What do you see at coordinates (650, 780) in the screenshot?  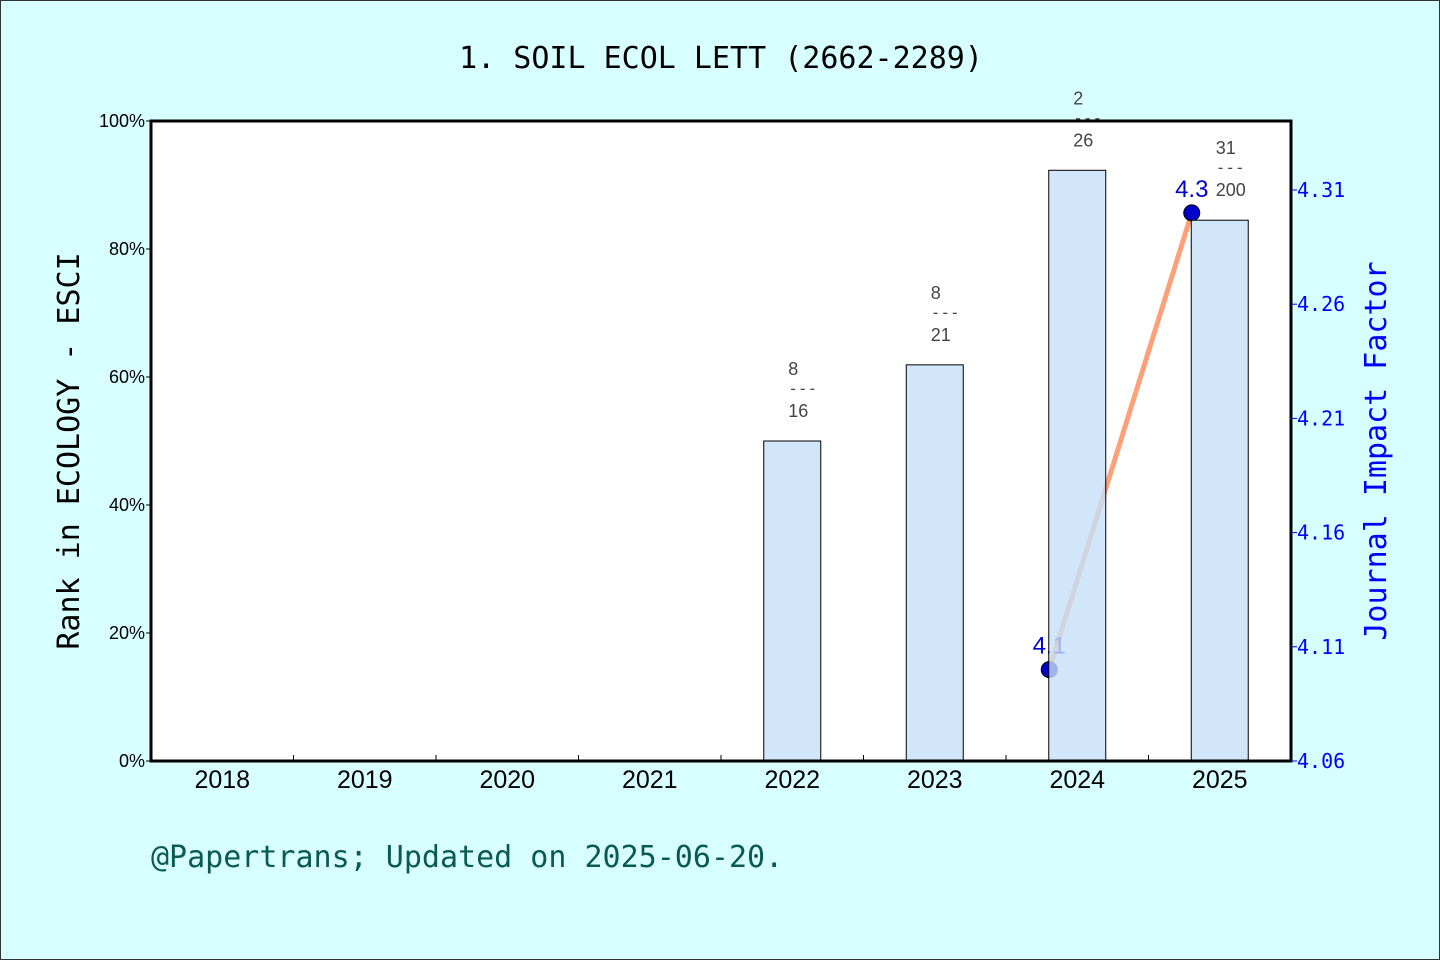 I see `x-tick-label: 2021` at bounding box center [650, 780].